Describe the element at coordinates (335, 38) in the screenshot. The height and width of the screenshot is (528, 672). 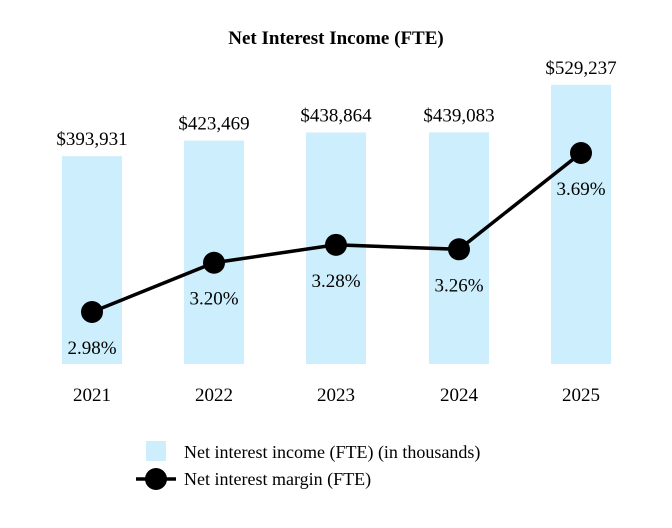
I see `chart-title: Net Interest Income (FTE)` at that location.